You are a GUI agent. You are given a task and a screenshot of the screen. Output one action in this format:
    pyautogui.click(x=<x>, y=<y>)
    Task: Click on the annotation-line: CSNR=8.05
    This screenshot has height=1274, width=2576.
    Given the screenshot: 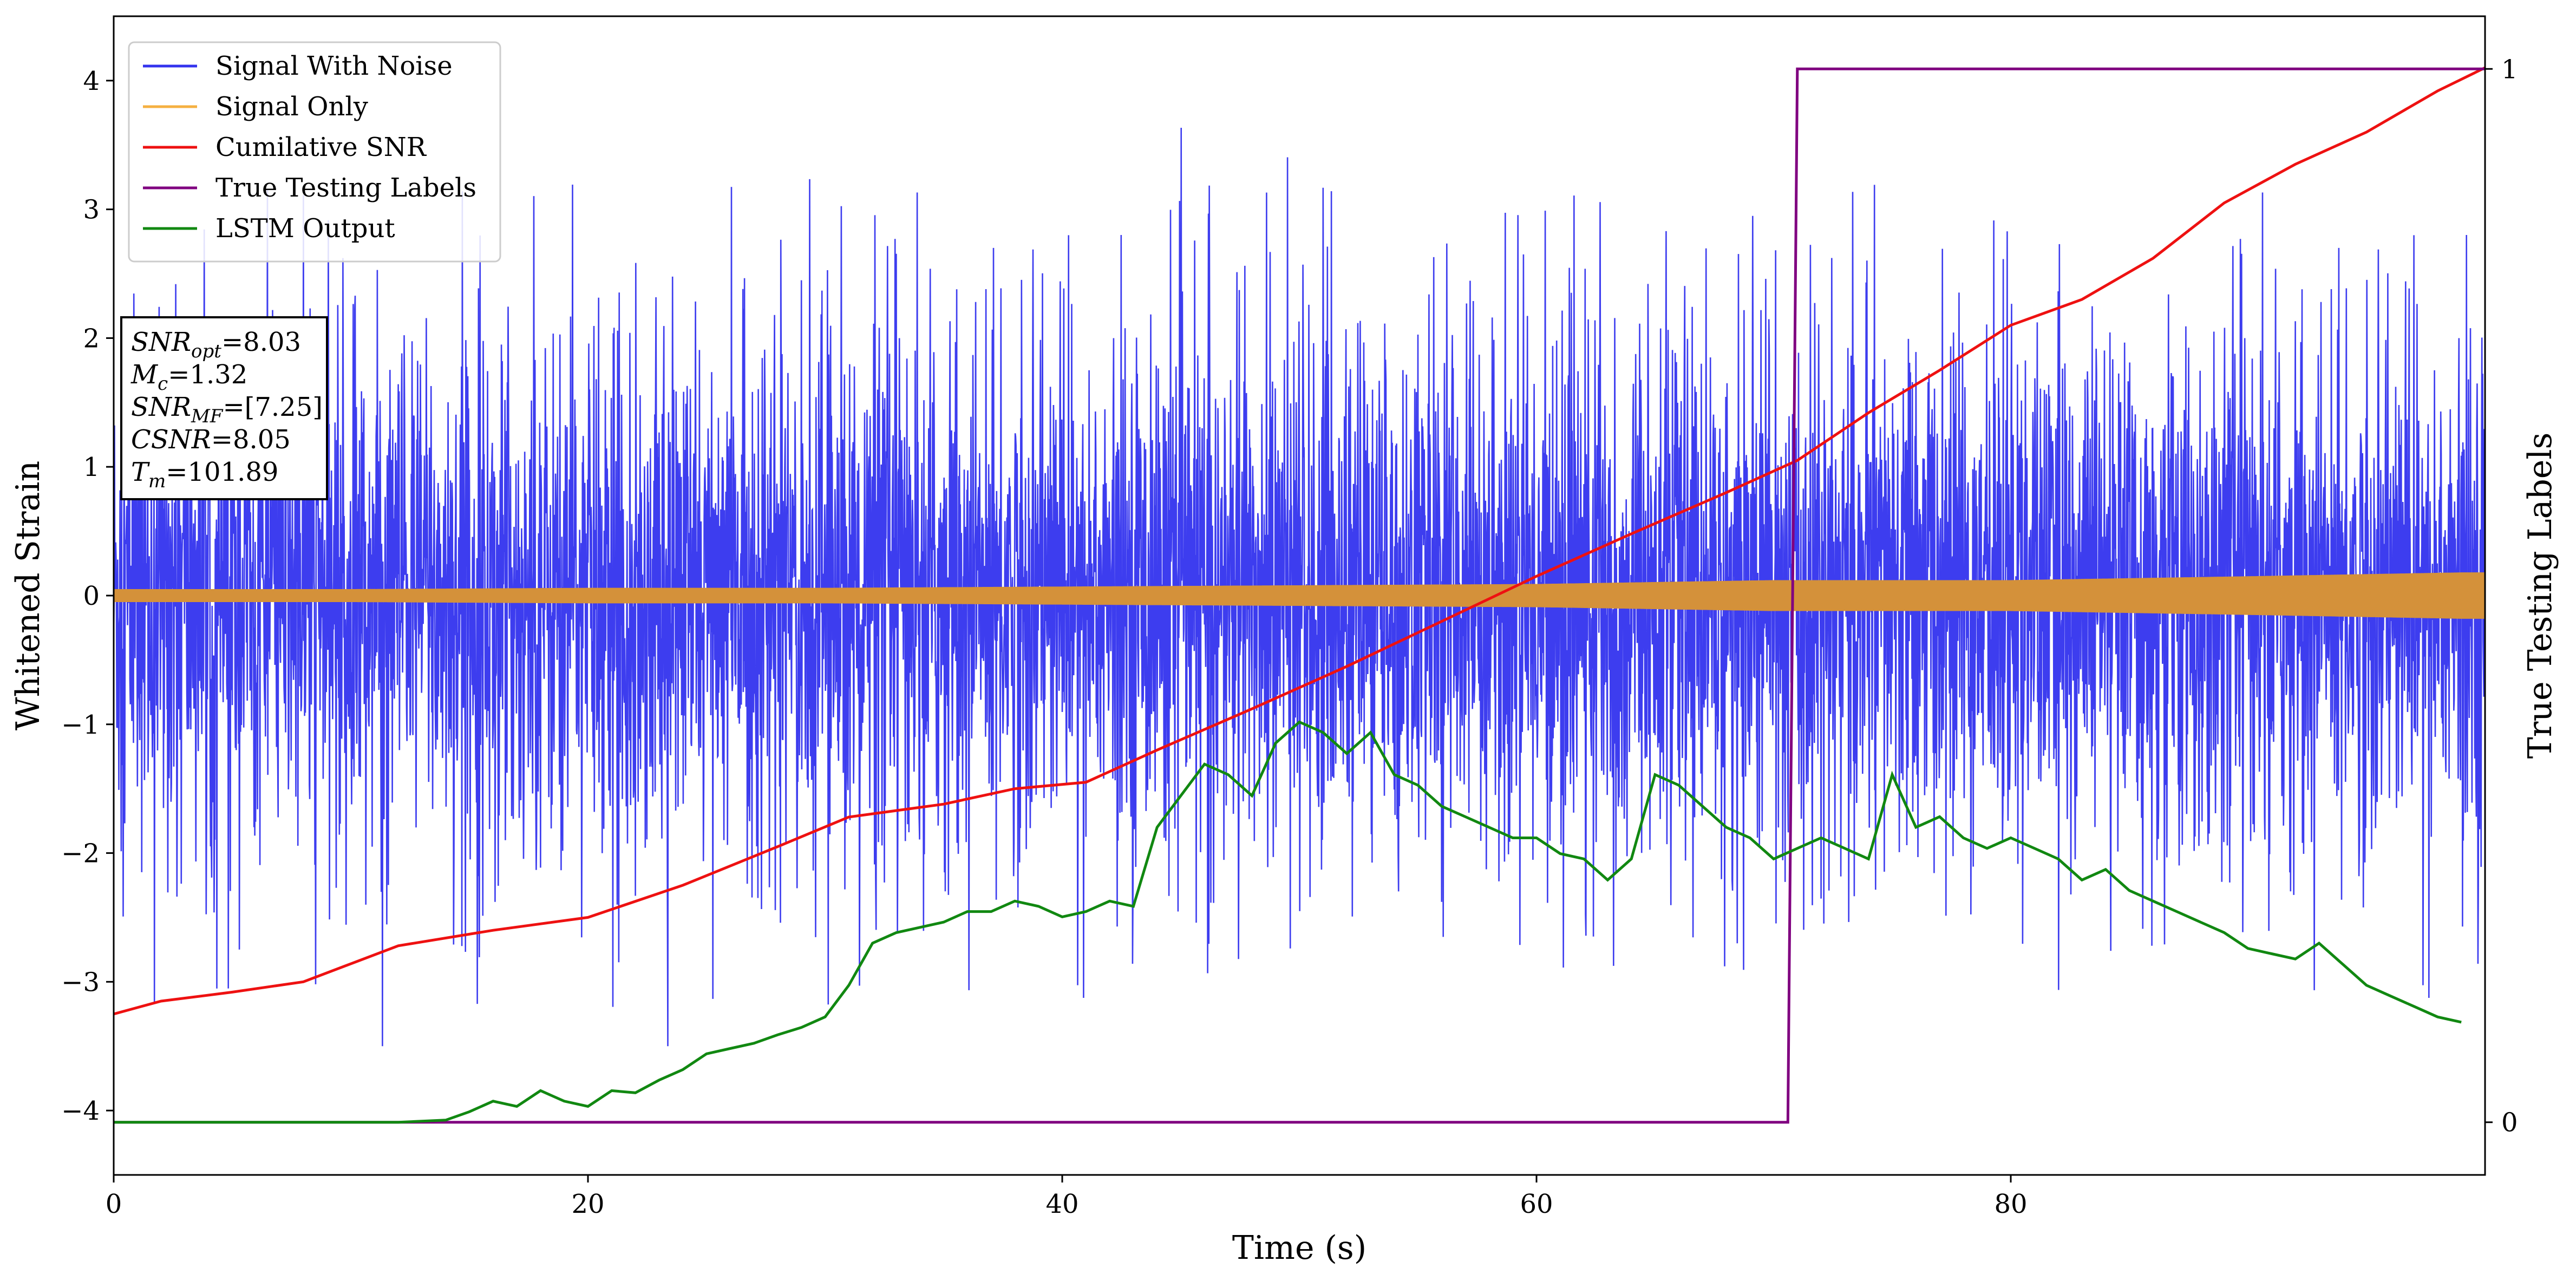 What is the action you would take?
    pyautogui.click(x=211, y=439)
    